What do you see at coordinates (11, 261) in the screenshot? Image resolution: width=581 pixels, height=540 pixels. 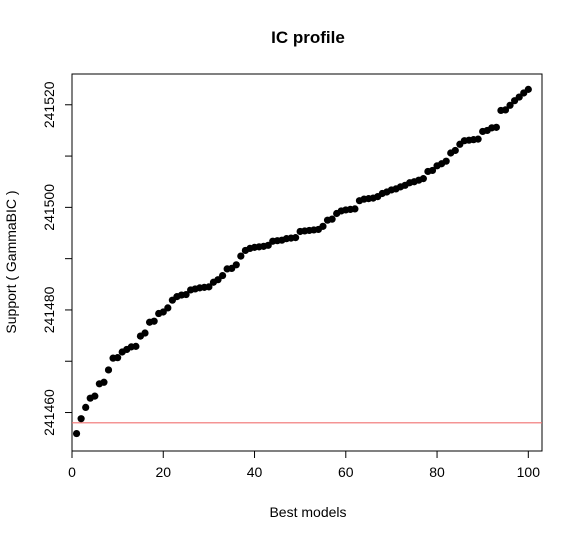 I see `y-axis-label: Support ( GammaBIC )` at bounding box center [11, 261].